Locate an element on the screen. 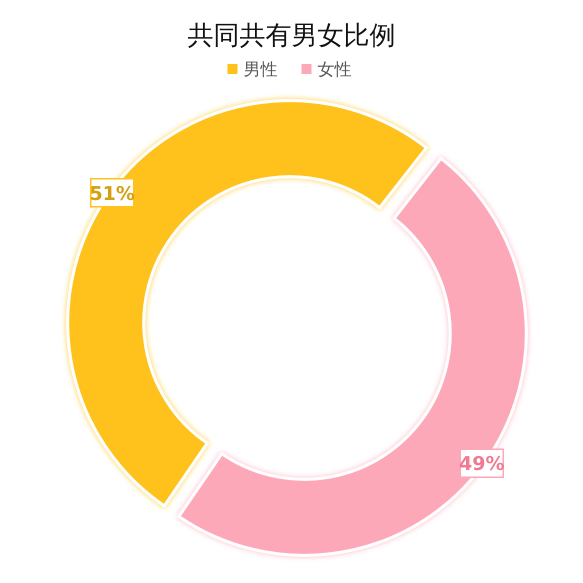 This screenshot has width=583, height=583. legend-label: 男性 is located at coordinates (261, 70).